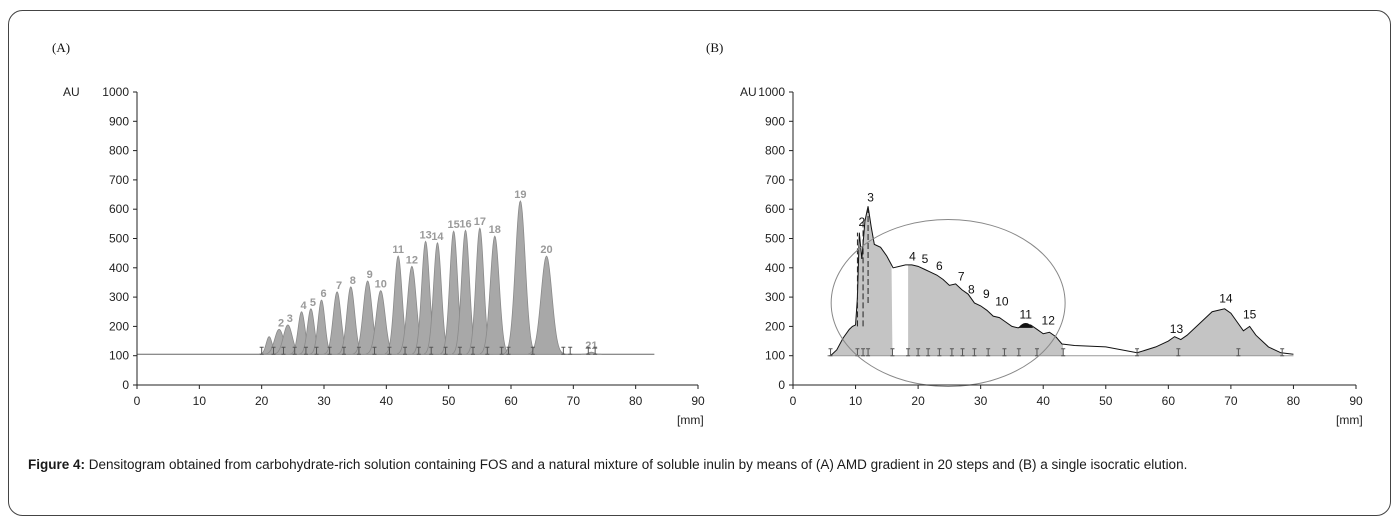 The height and width of the screenshot is (523, 1399). I want to click on peak-label-4: 4, so click(912, 256).